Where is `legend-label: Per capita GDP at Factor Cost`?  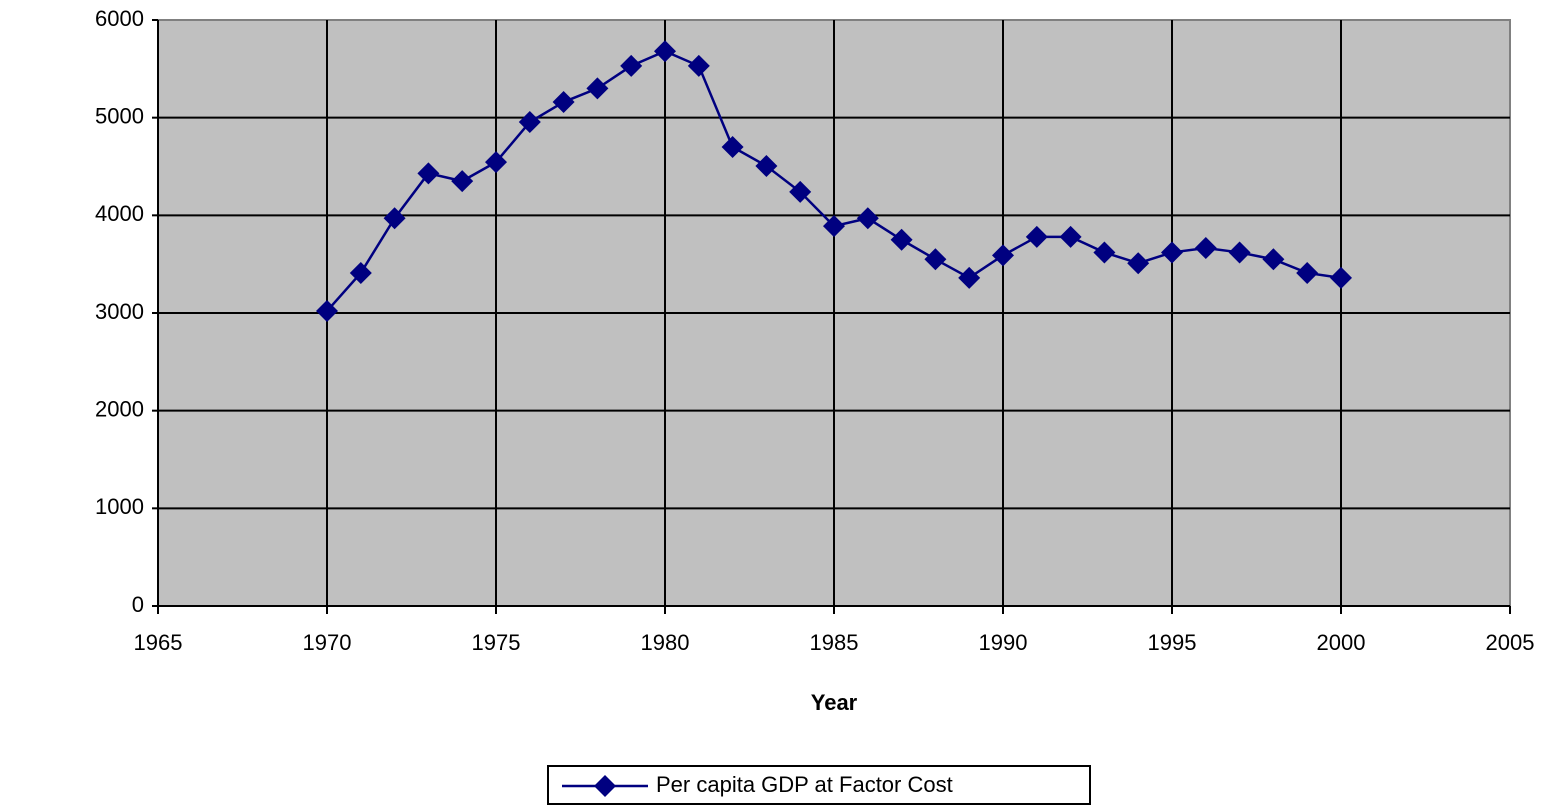 legend-label: Per capita GDP at Factor Cost is located at coordinates (804, 784).